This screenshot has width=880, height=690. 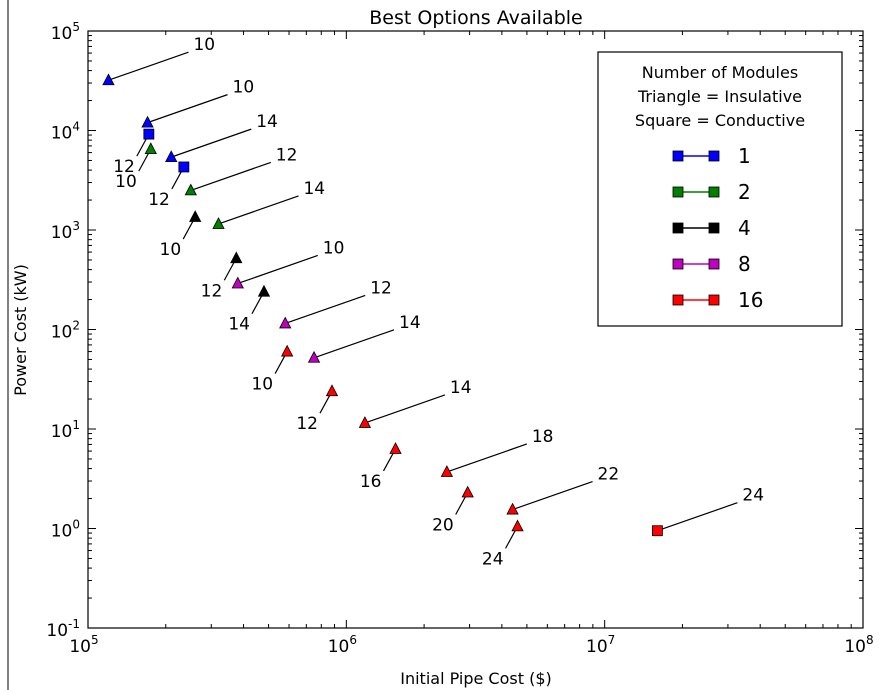 What do you see at coordinates (342, 645) in the screenshot?
I see `x-tick-label: 10⁶` at bounding box center [342, 645].